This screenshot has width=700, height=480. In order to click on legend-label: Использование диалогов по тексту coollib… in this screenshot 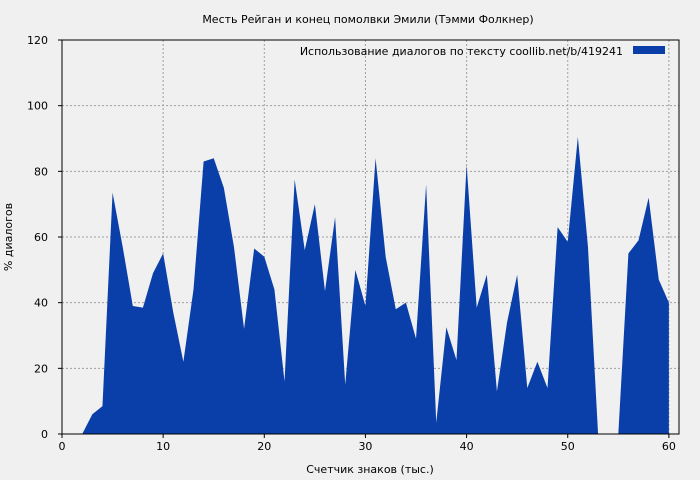, I will do `click(461, 51)`.